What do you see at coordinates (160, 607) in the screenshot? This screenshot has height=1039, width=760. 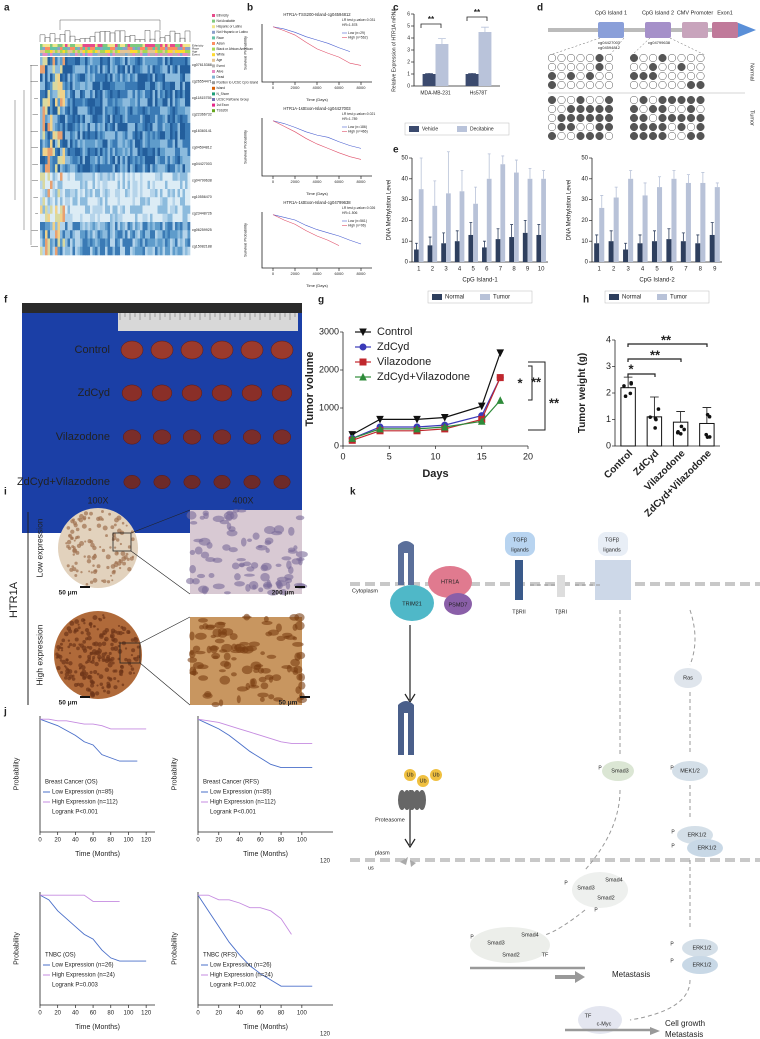 I see `zoom-line` at bounding box center [160, 607].